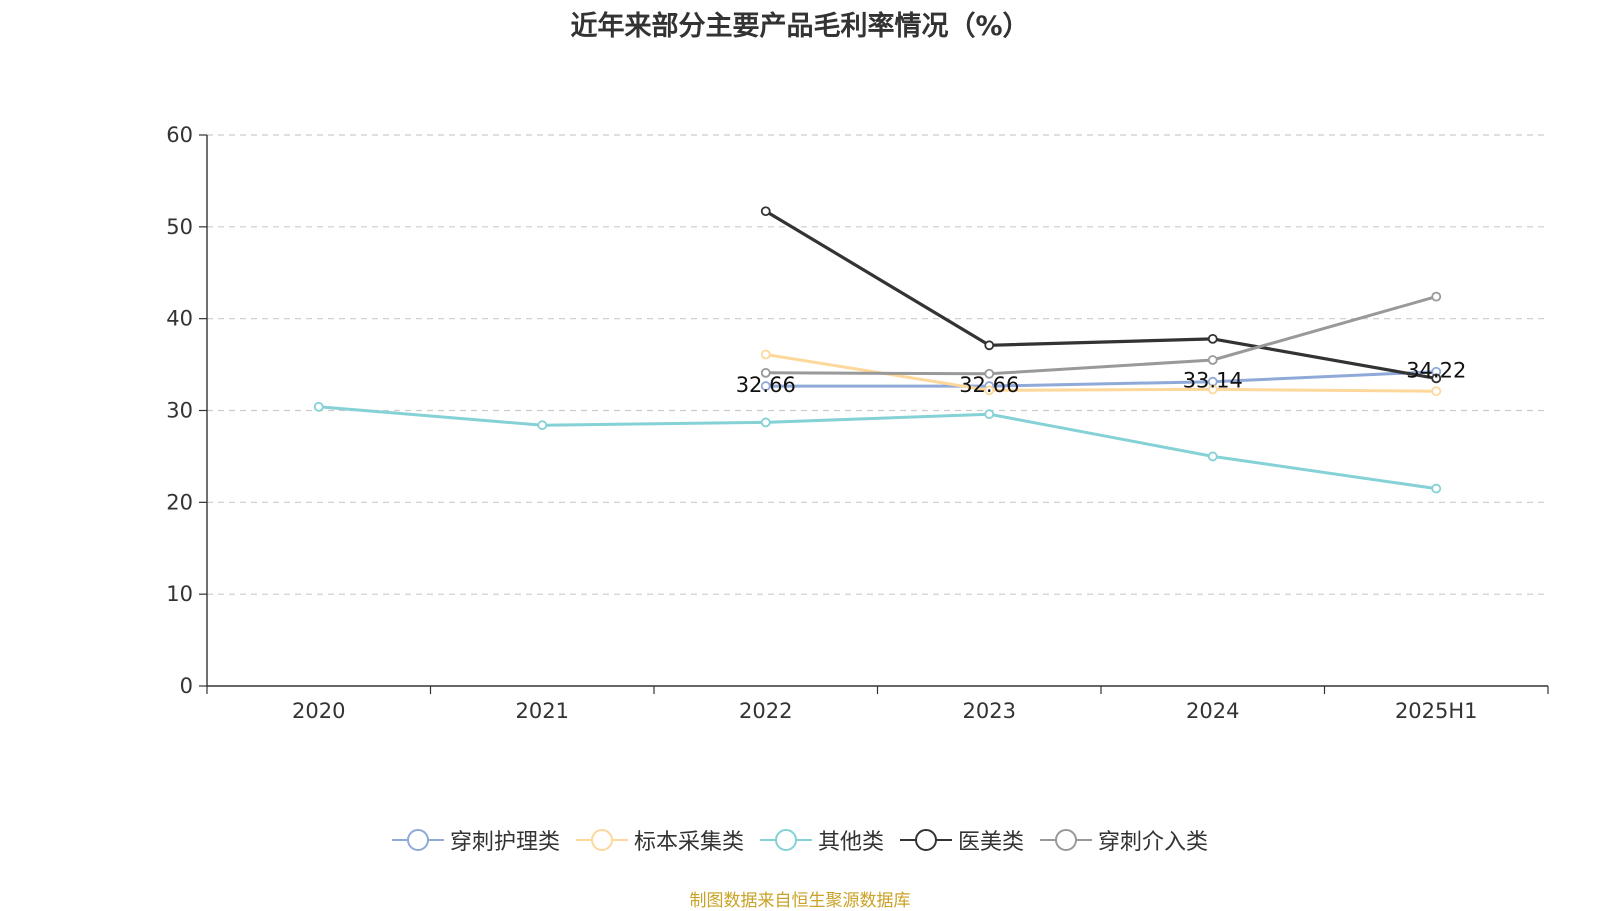 Image resolution: width=1600 pixels, height=911 pixels. What do you see at coordinates (1212, 360) in the screenshot?
I see `series-4-point-2024` at bounding box center [1212, 360].